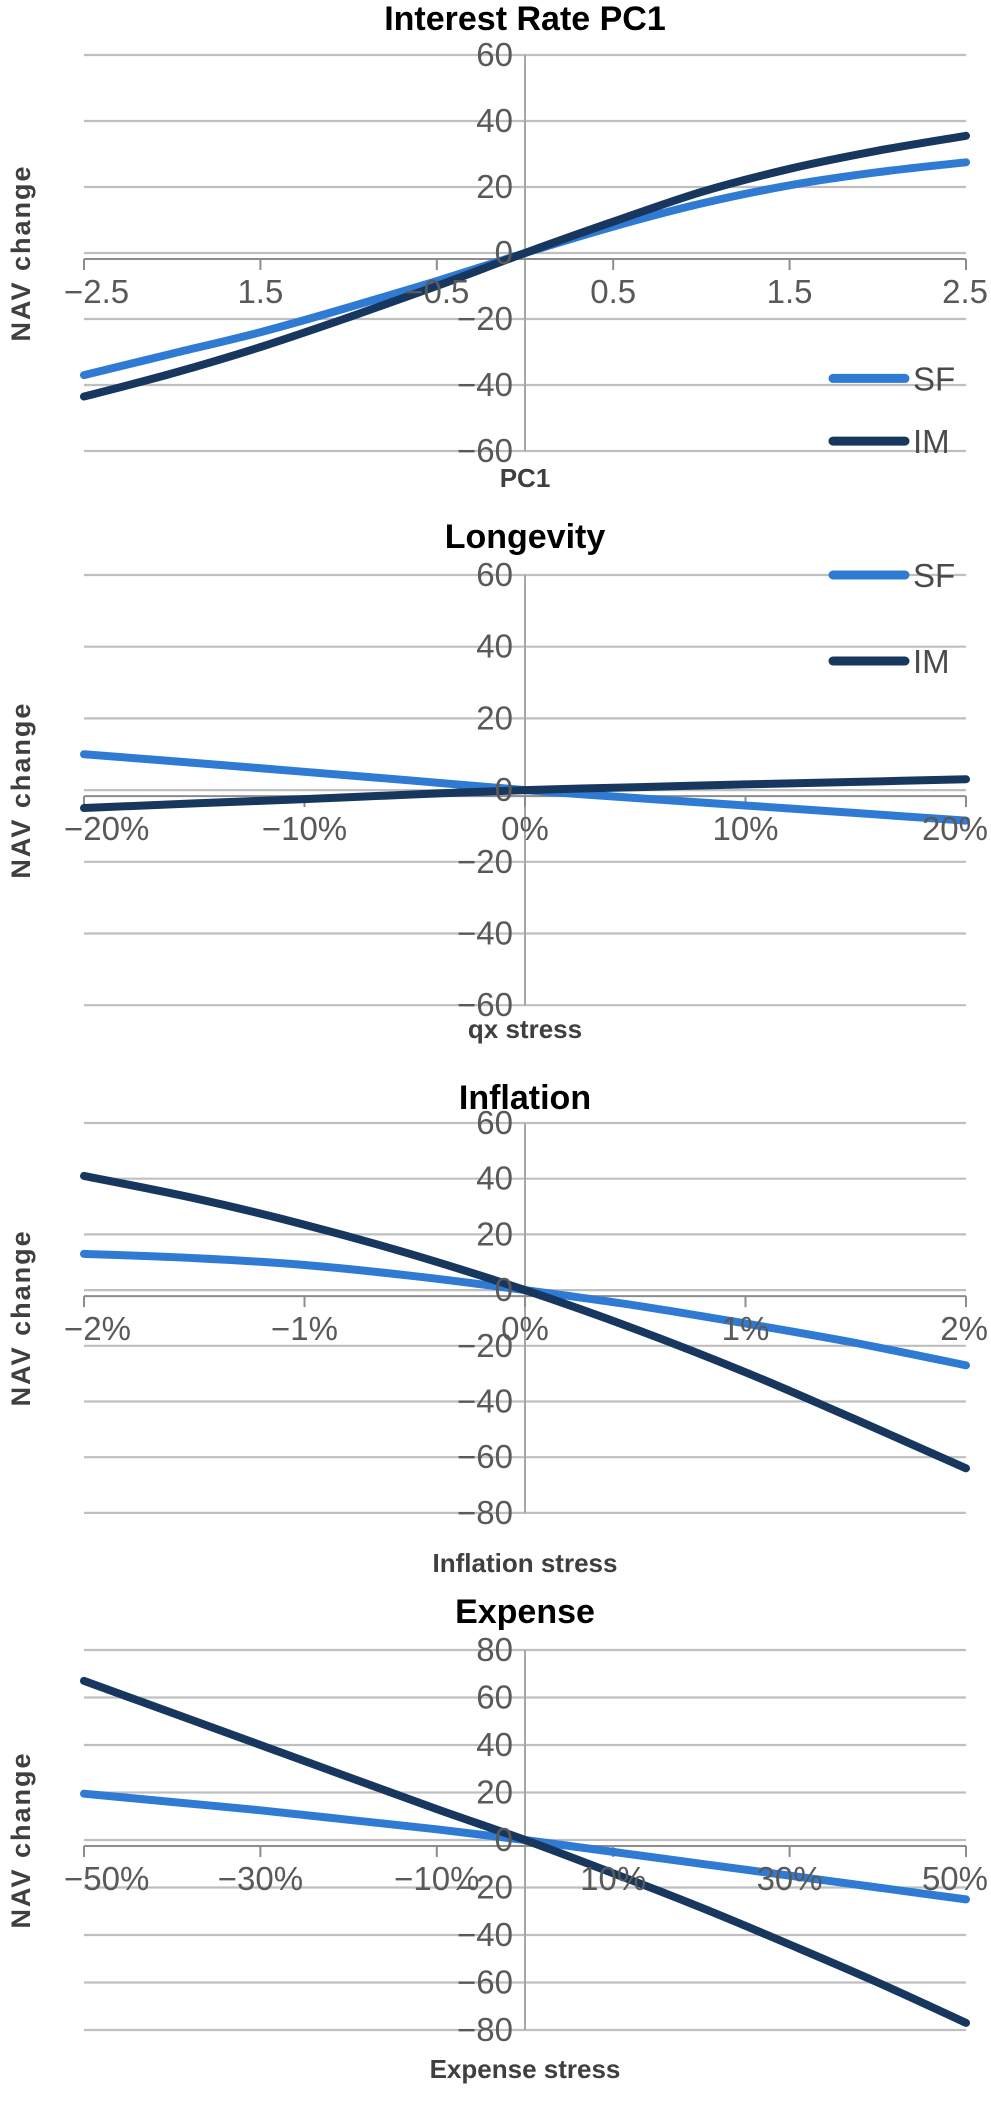 The image size is (991, 2111). What do you see at coordinates (260, 1878) in the screenshot?
I see `x-tick-label: −30%` at bounding box center [260, 1878].